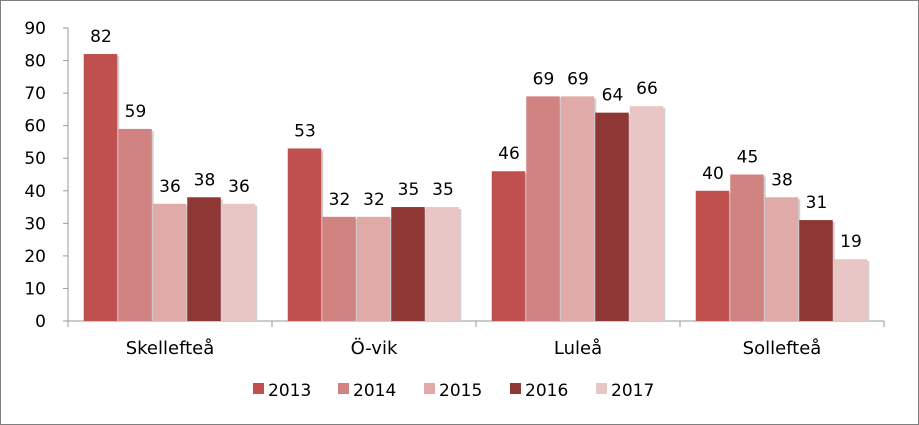 This screenshot has height=425, width=919. Describe the element at coordinates (578, 348) in the screenshot. I see `x-category-label: Luleå` at that location.